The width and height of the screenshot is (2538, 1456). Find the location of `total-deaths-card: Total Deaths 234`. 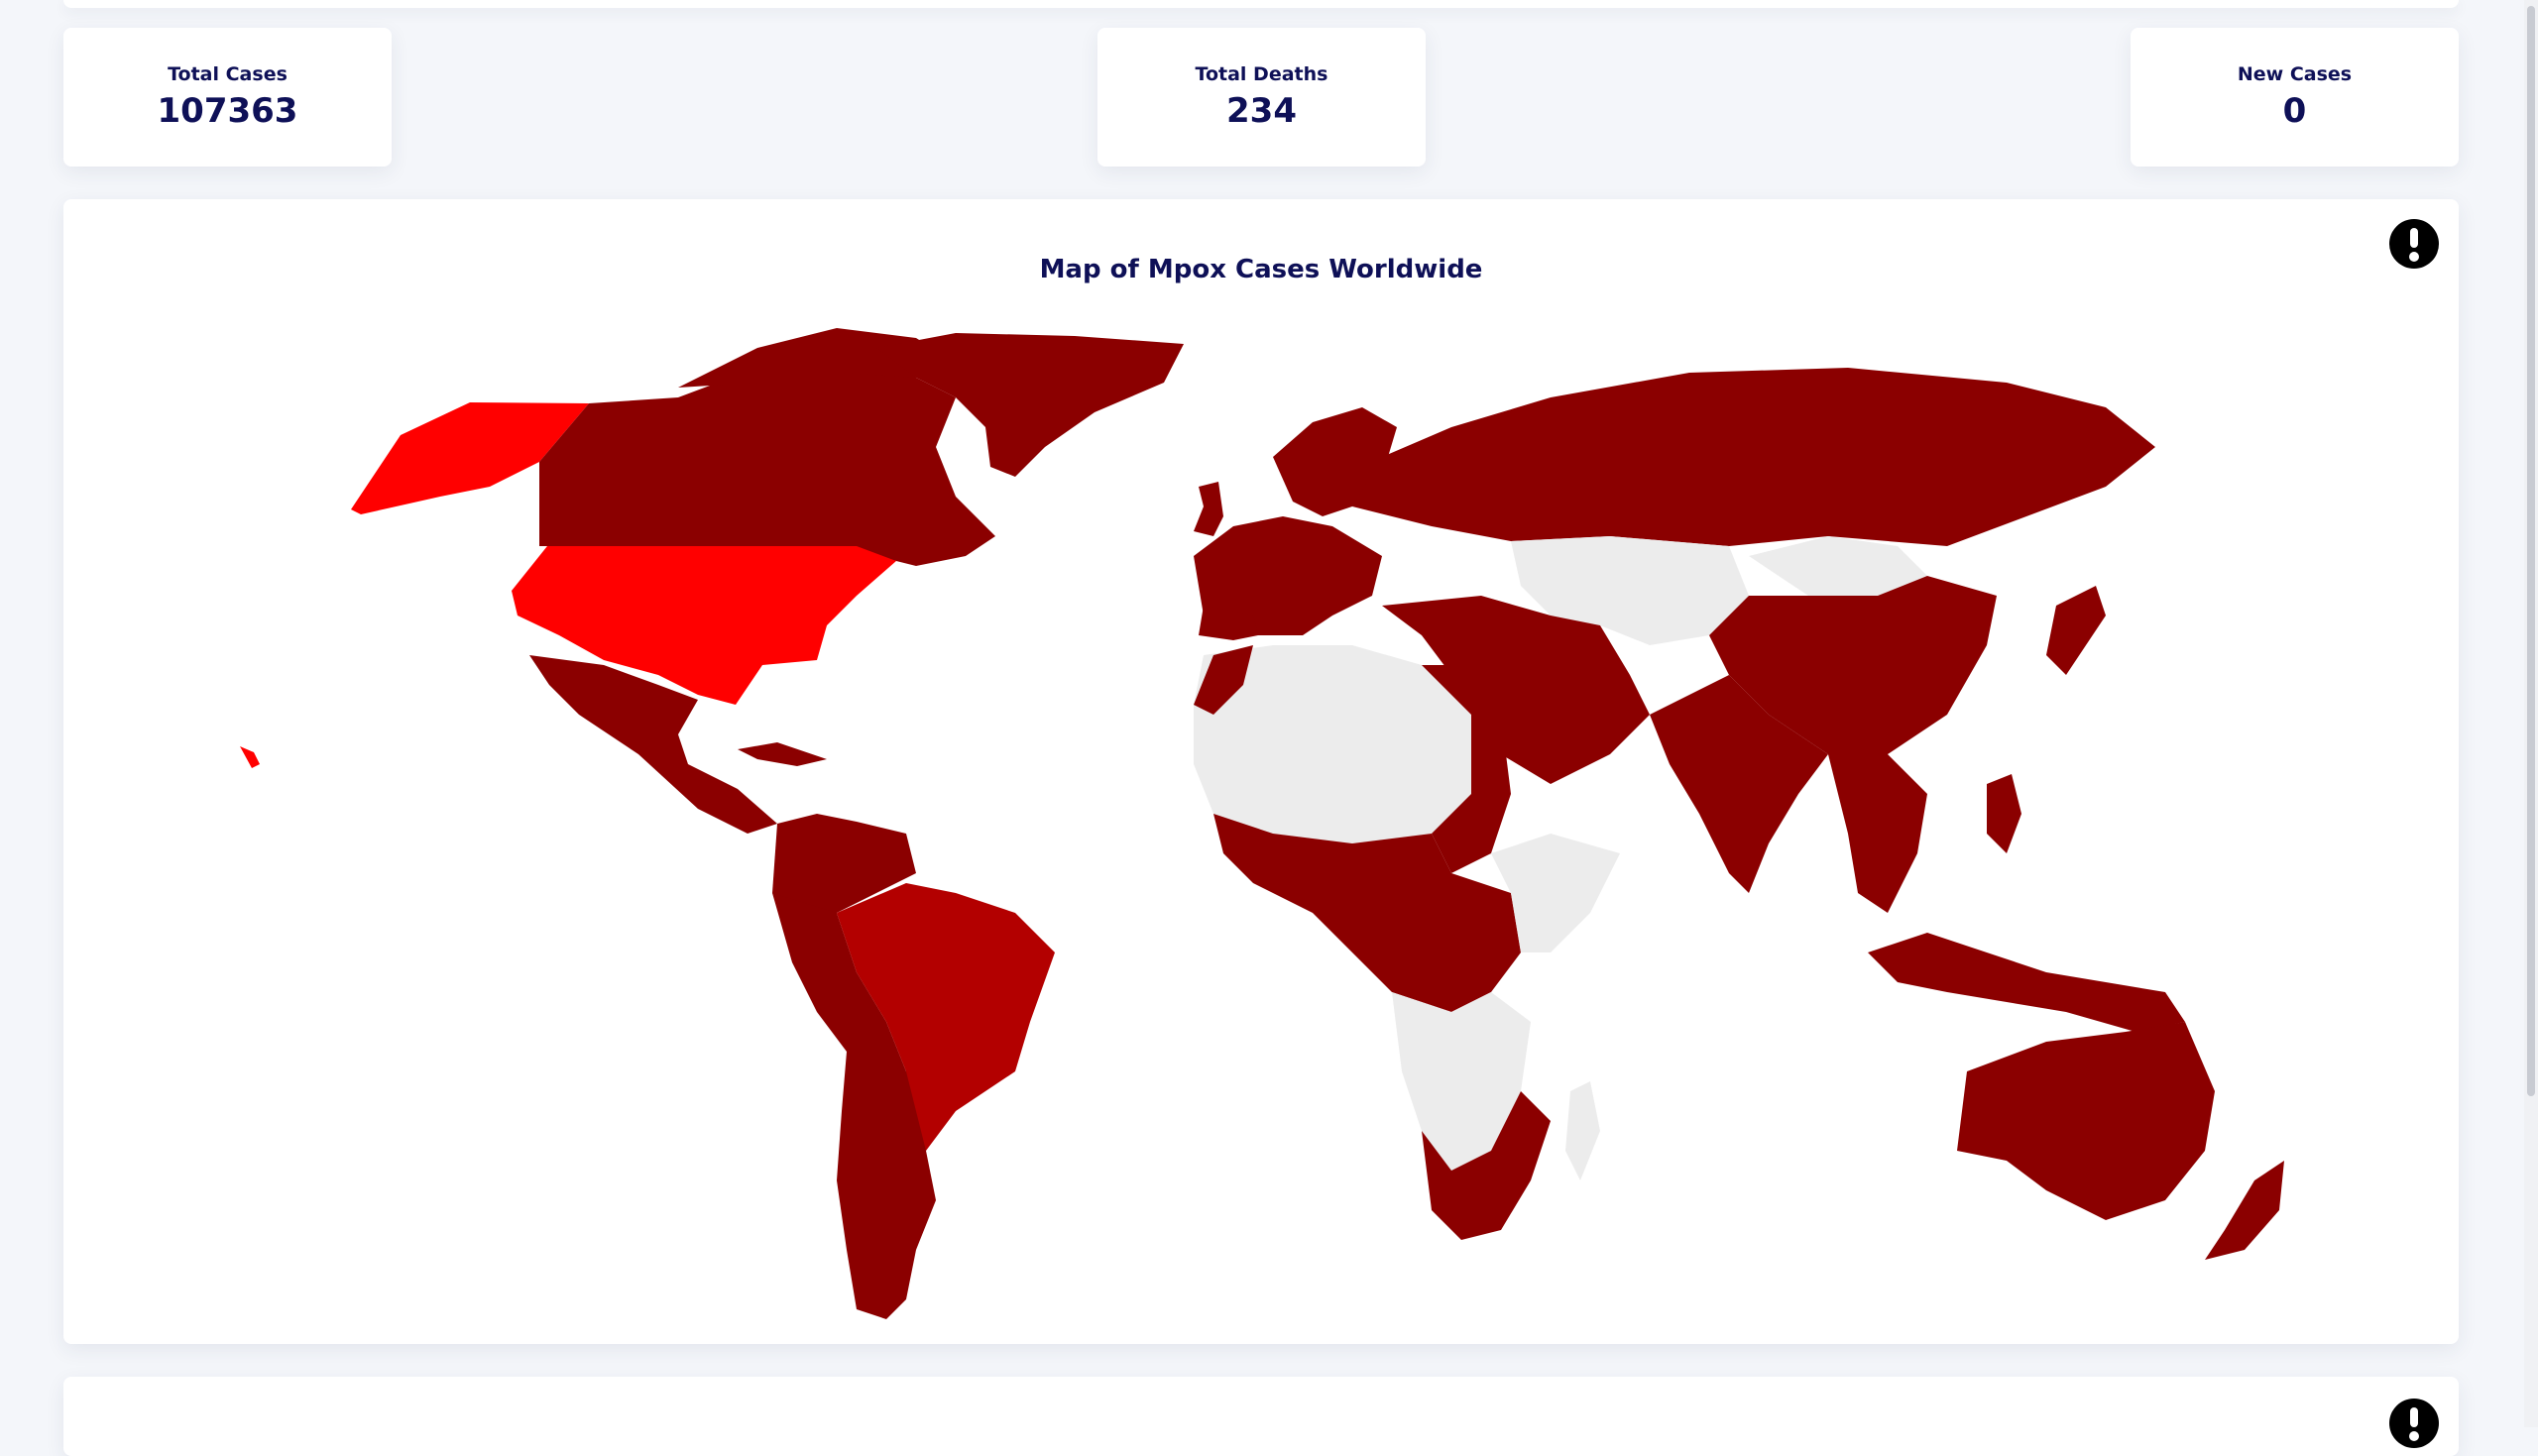

total-deaths-card: Total Deaths 234 is located at coordinates (1261, 97).